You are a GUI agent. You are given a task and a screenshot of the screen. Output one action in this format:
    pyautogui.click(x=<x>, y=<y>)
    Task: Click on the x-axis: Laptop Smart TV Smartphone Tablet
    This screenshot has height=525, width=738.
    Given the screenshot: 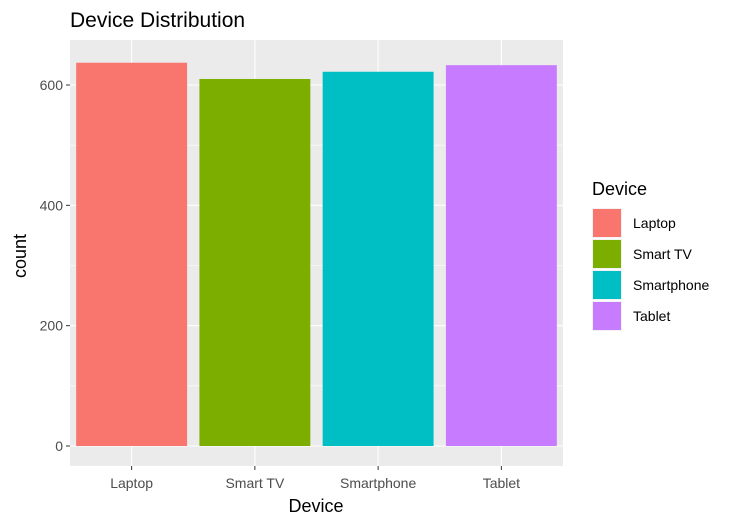 What is the action you would take?
    pyautogui.click(x=315, y=478)
    